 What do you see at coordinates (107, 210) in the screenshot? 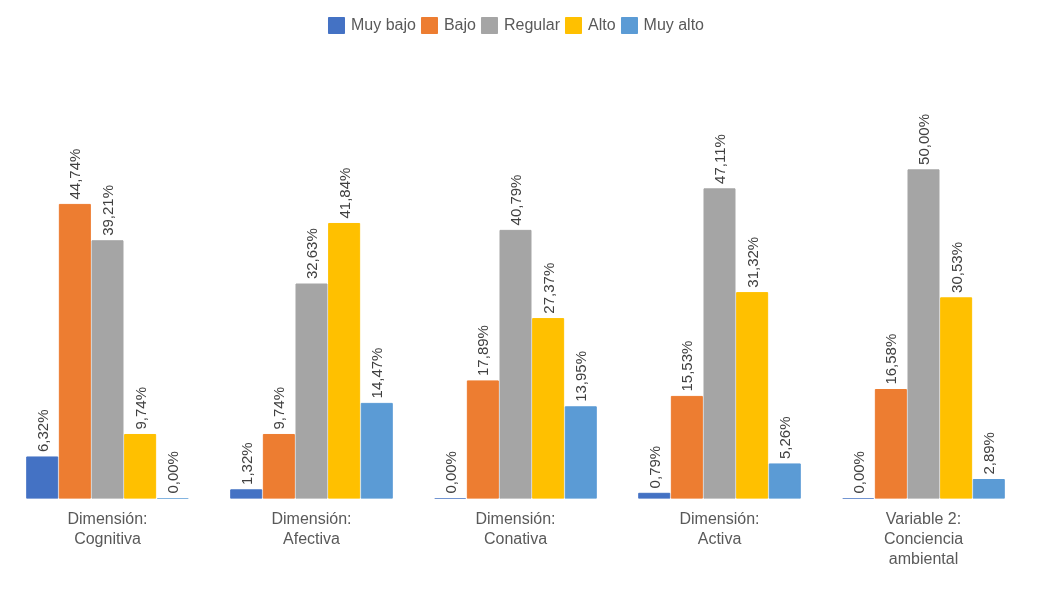
I see `data-label: 39,21%` at bounding box center [107, 210].